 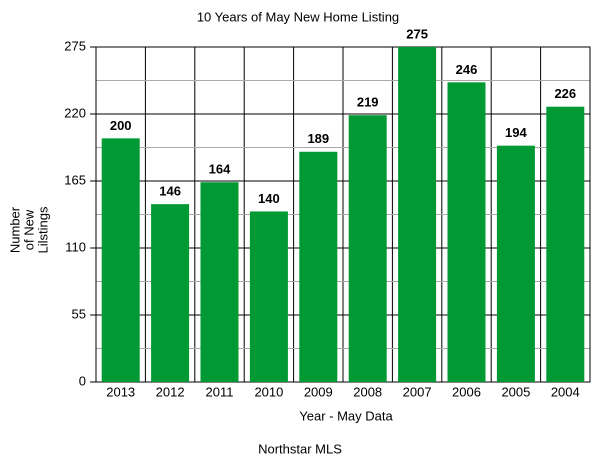 I want to click on x-tick-label: 2012, so click(x=170, y=391).